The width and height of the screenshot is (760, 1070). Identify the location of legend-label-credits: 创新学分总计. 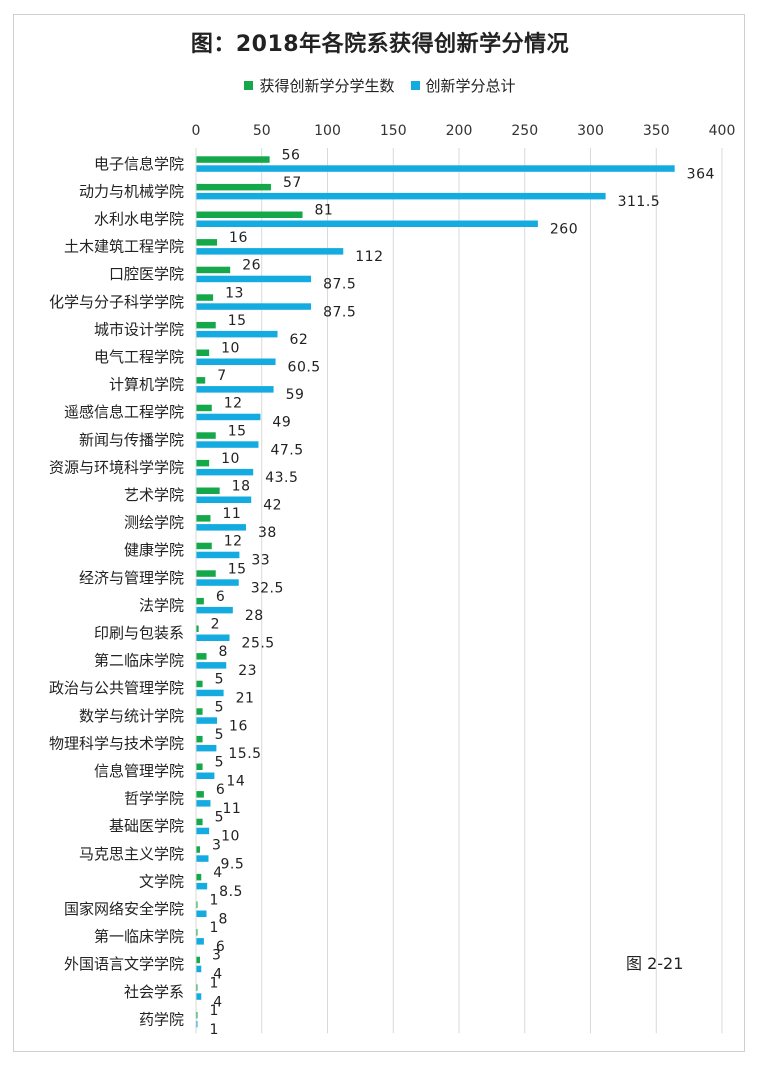
(470, 86).